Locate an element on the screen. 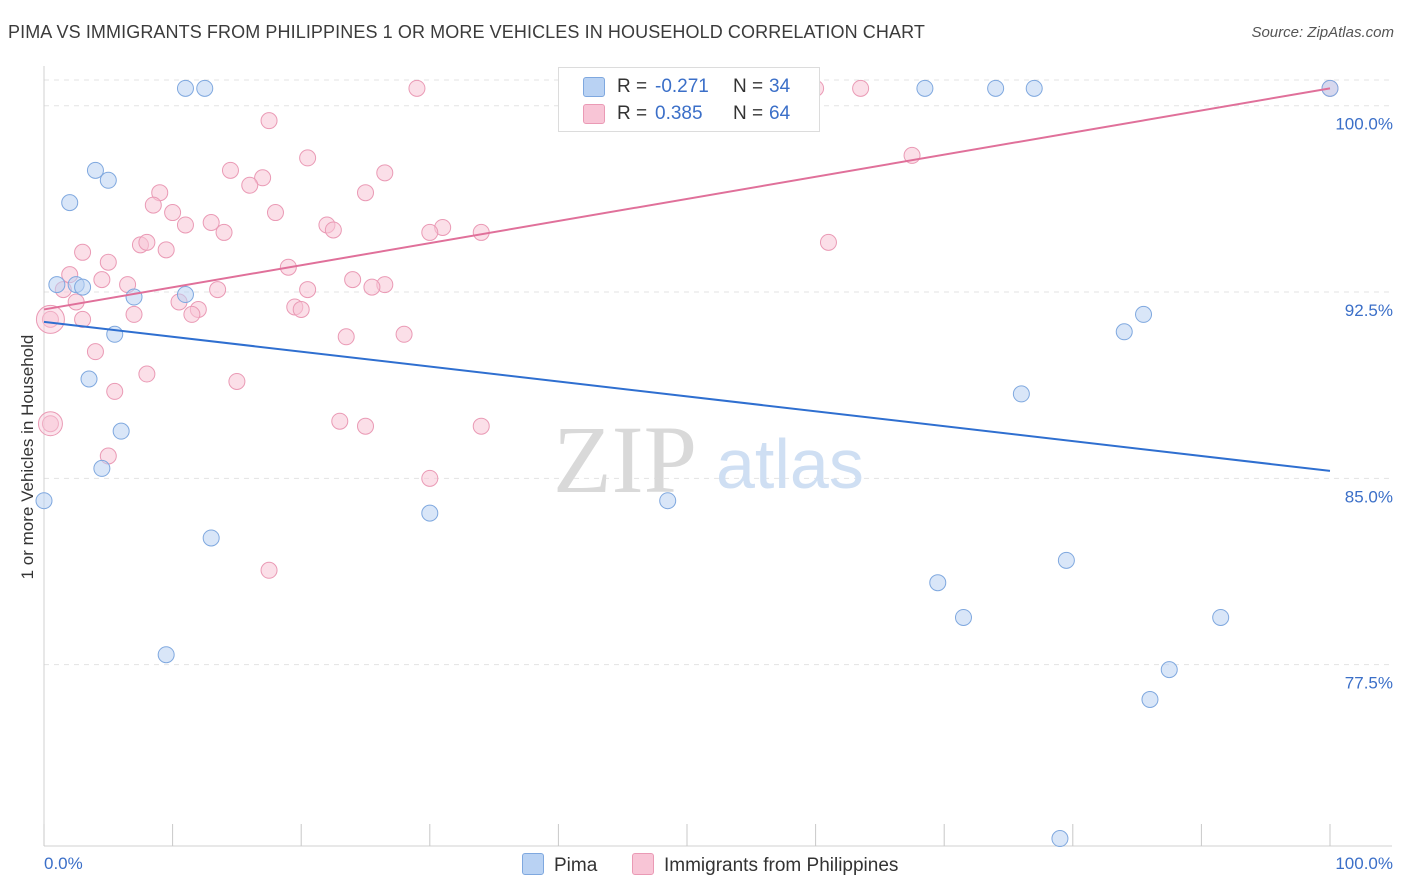 The width and height of the screenshot is (1406, 892). x-tick-label: 100.0% is located at coordinates (1364, 863).